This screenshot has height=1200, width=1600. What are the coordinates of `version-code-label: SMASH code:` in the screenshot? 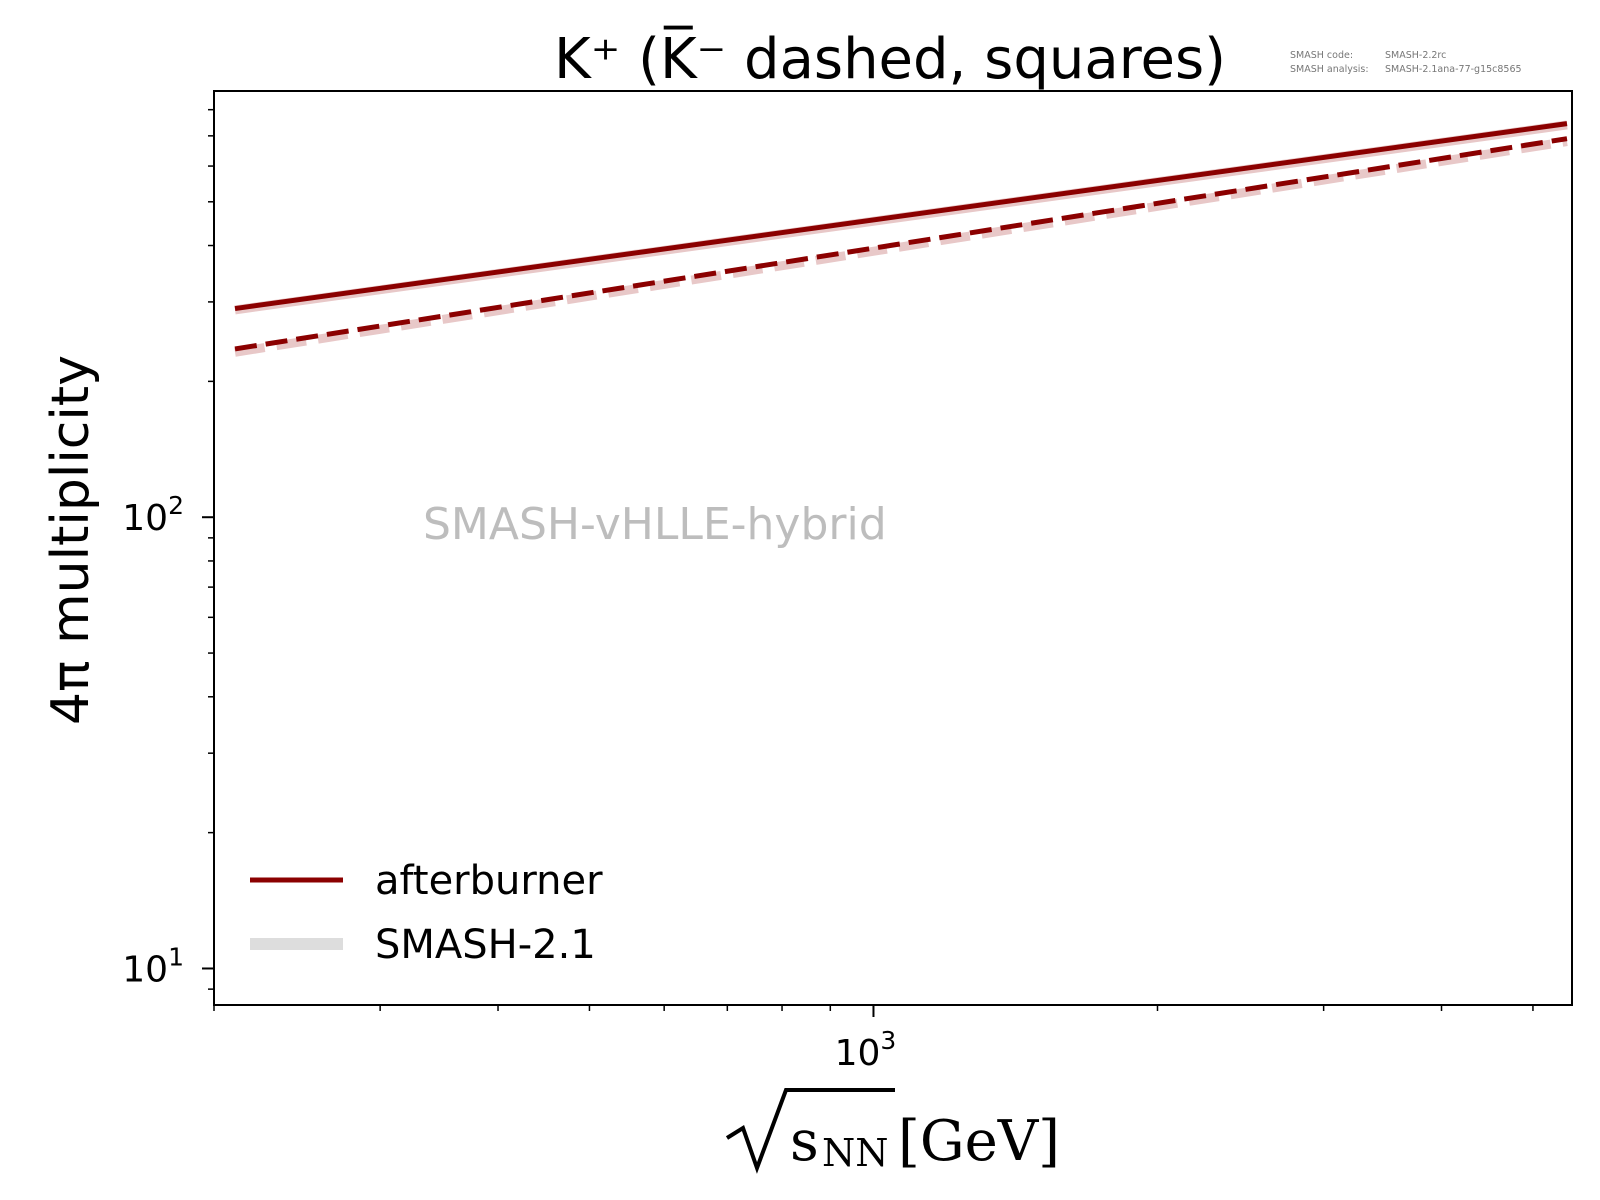 It's located at (1321, 55).